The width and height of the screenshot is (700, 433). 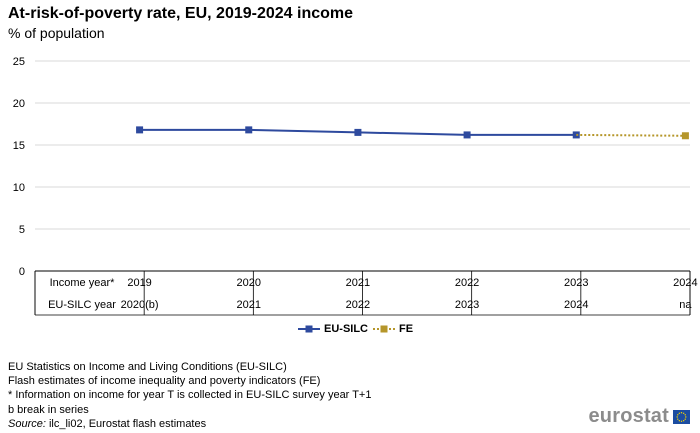 What do you see at coordinates (56, 33) in the screenshot?
I see `chart-subtitle: % of population` at bounding box center [56, 33].